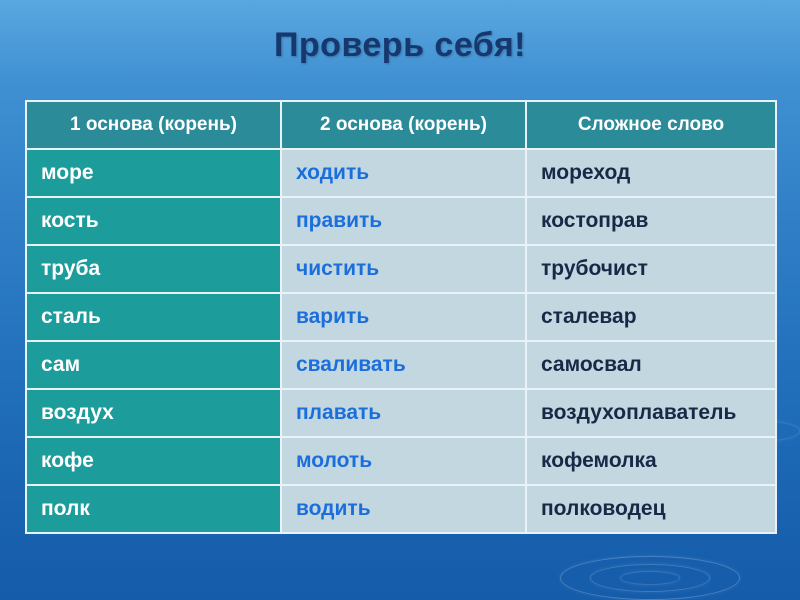 The width and height of the screenshot is (800, 600). Describe the element at coordinates (400, 45) in the screenshot. I see `slide-title: Проверь себя!` at that location.